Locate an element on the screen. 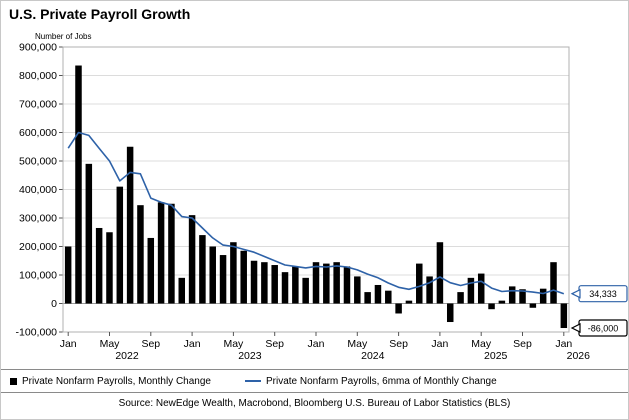 Image resolution: width=629 pixels, height=420 pixels. y-tick-label: 600,000 is located at coordinates (38, 133).